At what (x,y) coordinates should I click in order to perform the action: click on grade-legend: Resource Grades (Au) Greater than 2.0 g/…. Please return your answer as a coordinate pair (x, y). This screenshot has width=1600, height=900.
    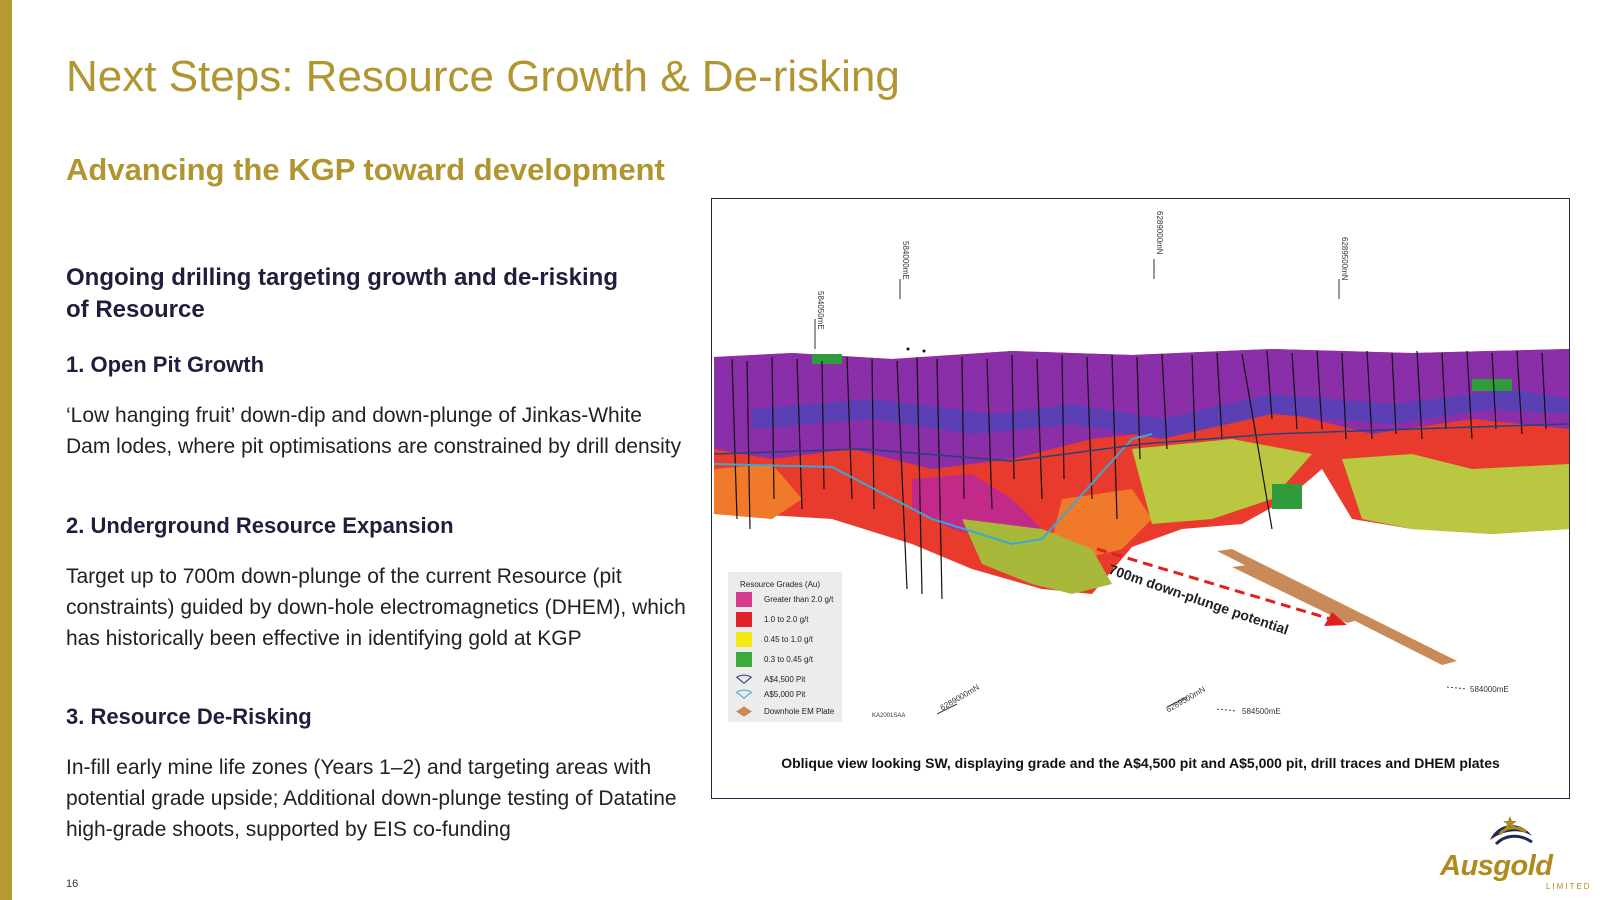
    Looking at the image, I should click on (785, 647).